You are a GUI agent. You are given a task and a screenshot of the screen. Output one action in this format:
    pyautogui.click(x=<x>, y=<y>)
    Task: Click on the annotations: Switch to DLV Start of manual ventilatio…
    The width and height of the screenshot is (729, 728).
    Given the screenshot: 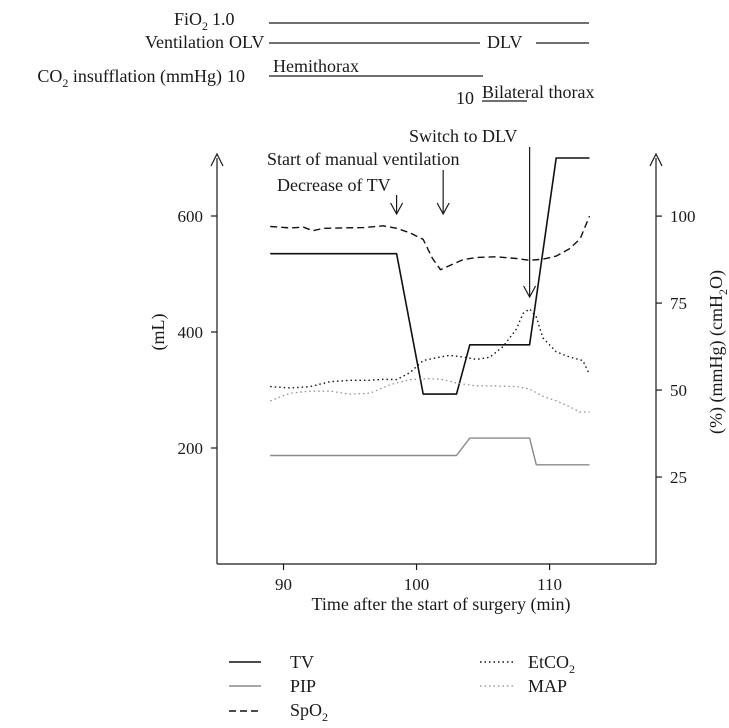 What is the action you would take?
    pyautogui.click(x=402, y=212)
    